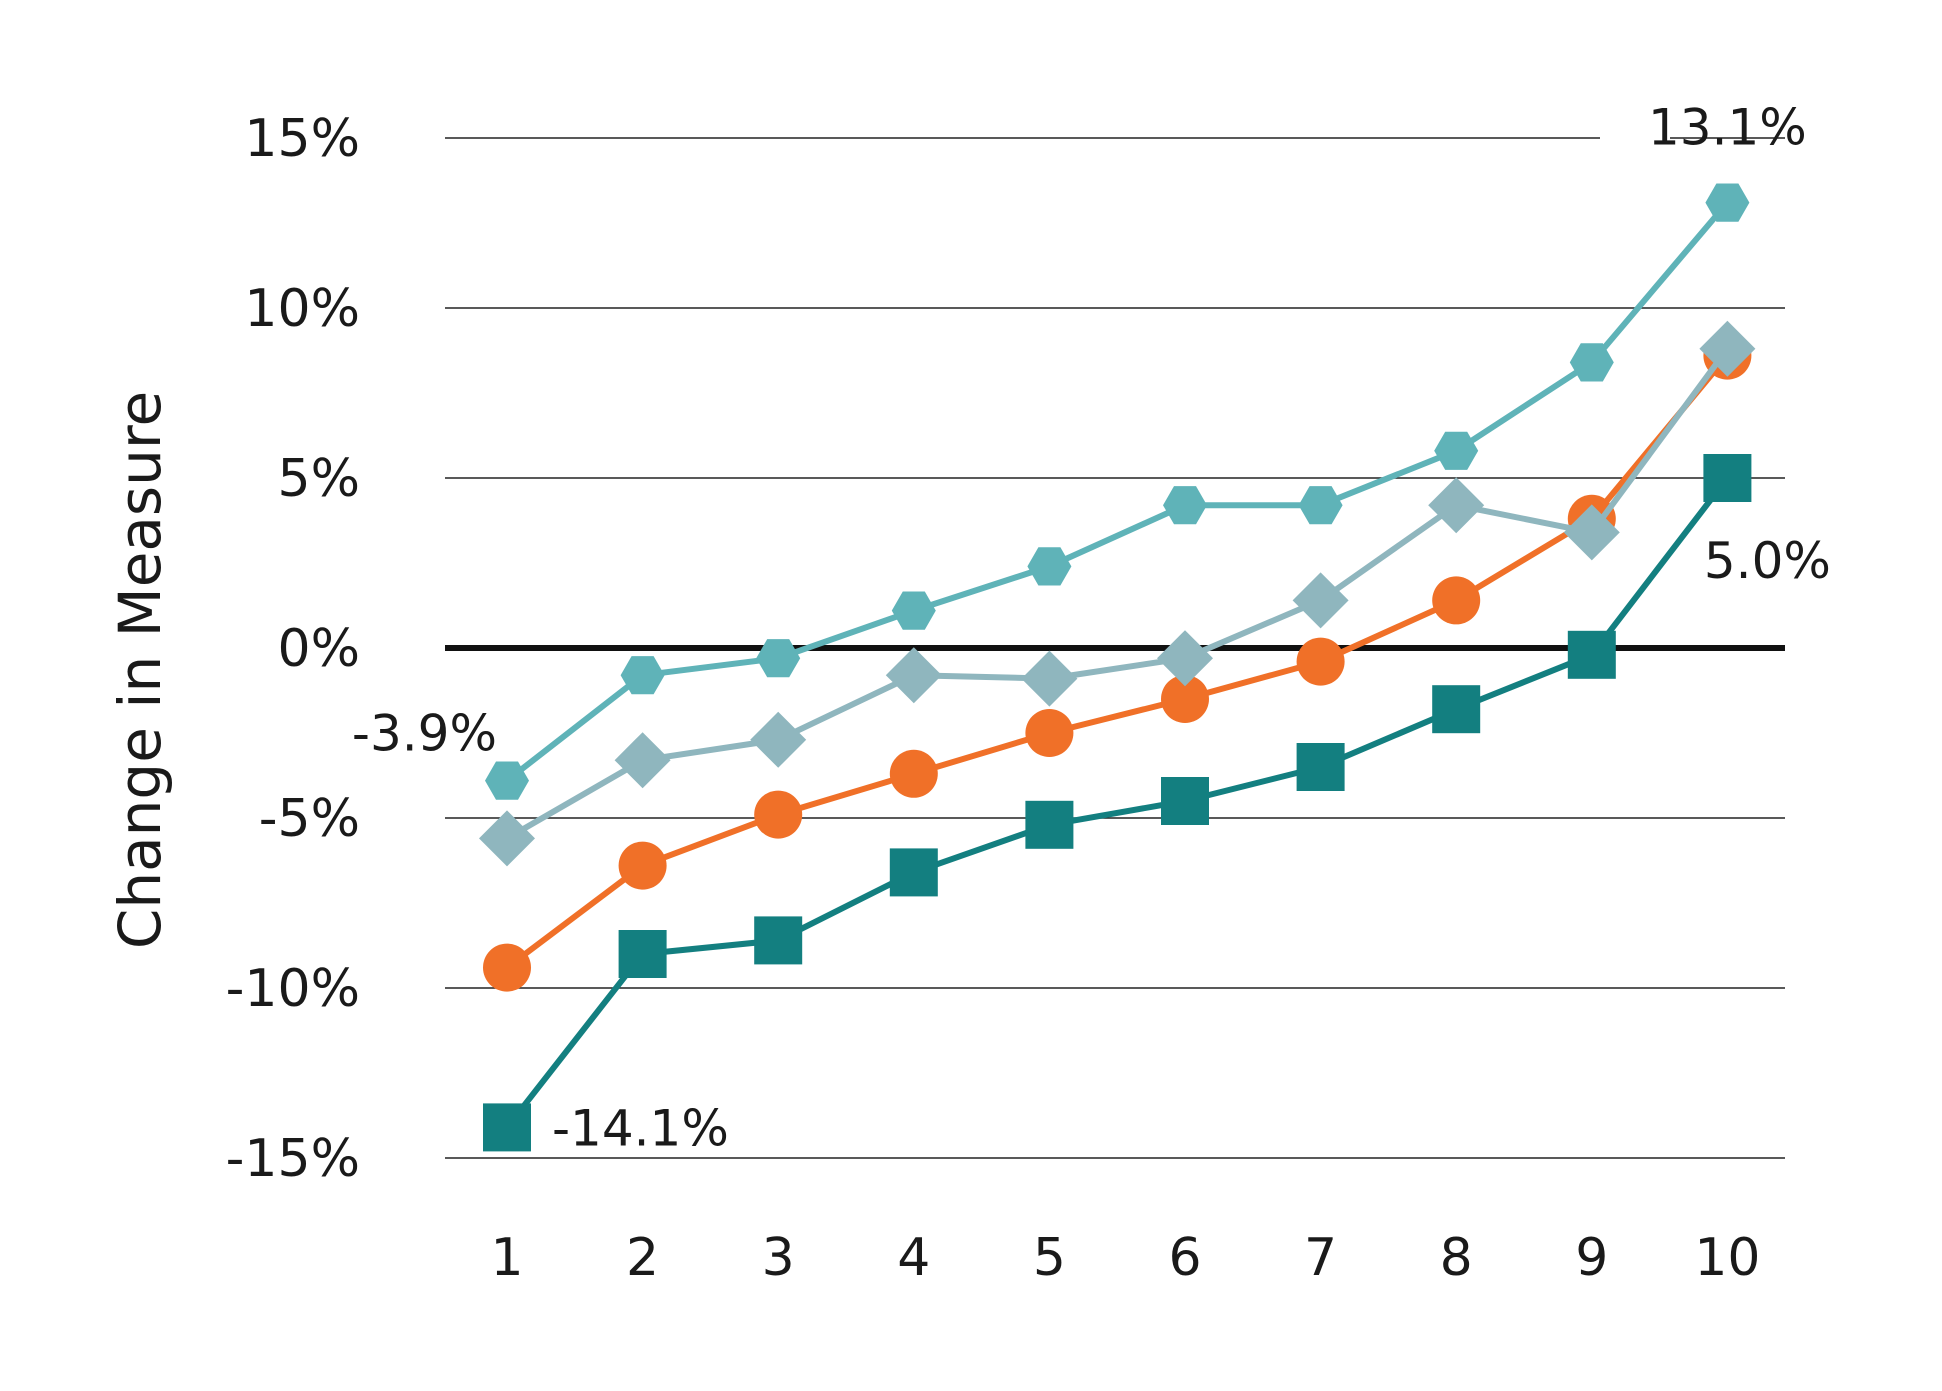 Image resolution: width=1942 pixels, height=1391 pixels. What do you see at coordinates (309, 819) in the screenshot?
I see `y-tick-label: -5%` at bounding box center [309, 819].